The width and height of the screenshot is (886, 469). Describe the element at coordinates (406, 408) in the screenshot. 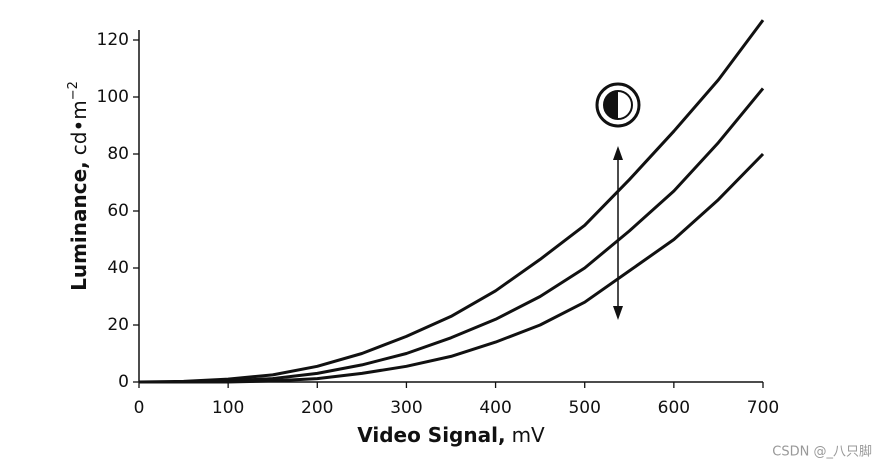

I see `x-tick-label: 300` at that location.